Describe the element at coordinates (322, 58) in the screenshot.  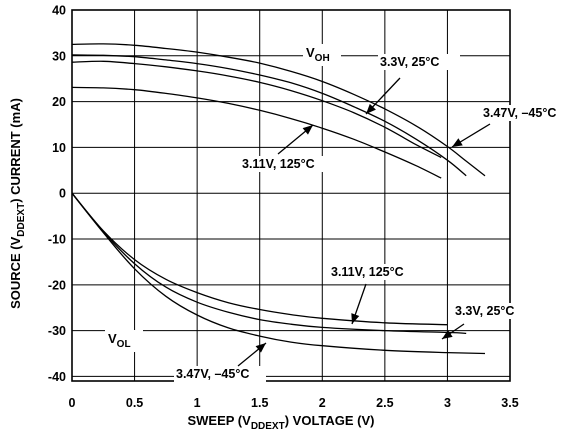
I see `voh-label-subscript: OH` at that location.